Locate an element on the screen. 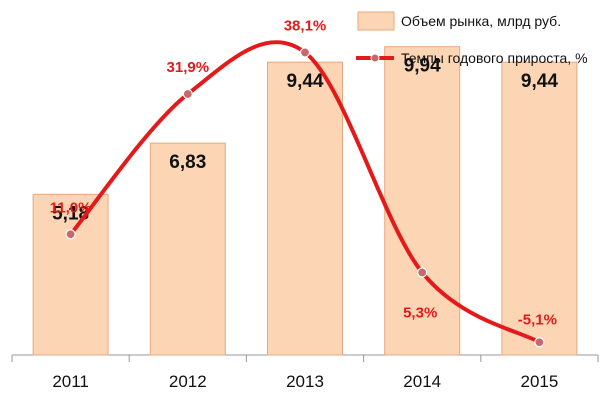 The image size is (613, 413). bar-2011 is located at coordinates (70, 274).